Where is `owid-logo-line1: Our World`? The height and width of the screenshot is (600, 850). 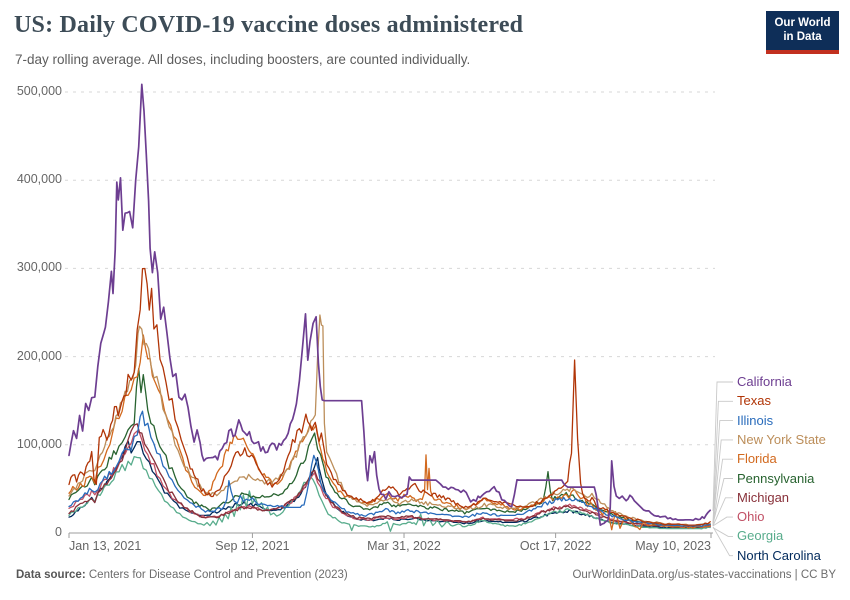 owid-logo-line1: Our World is located at coordinates (802, 23).